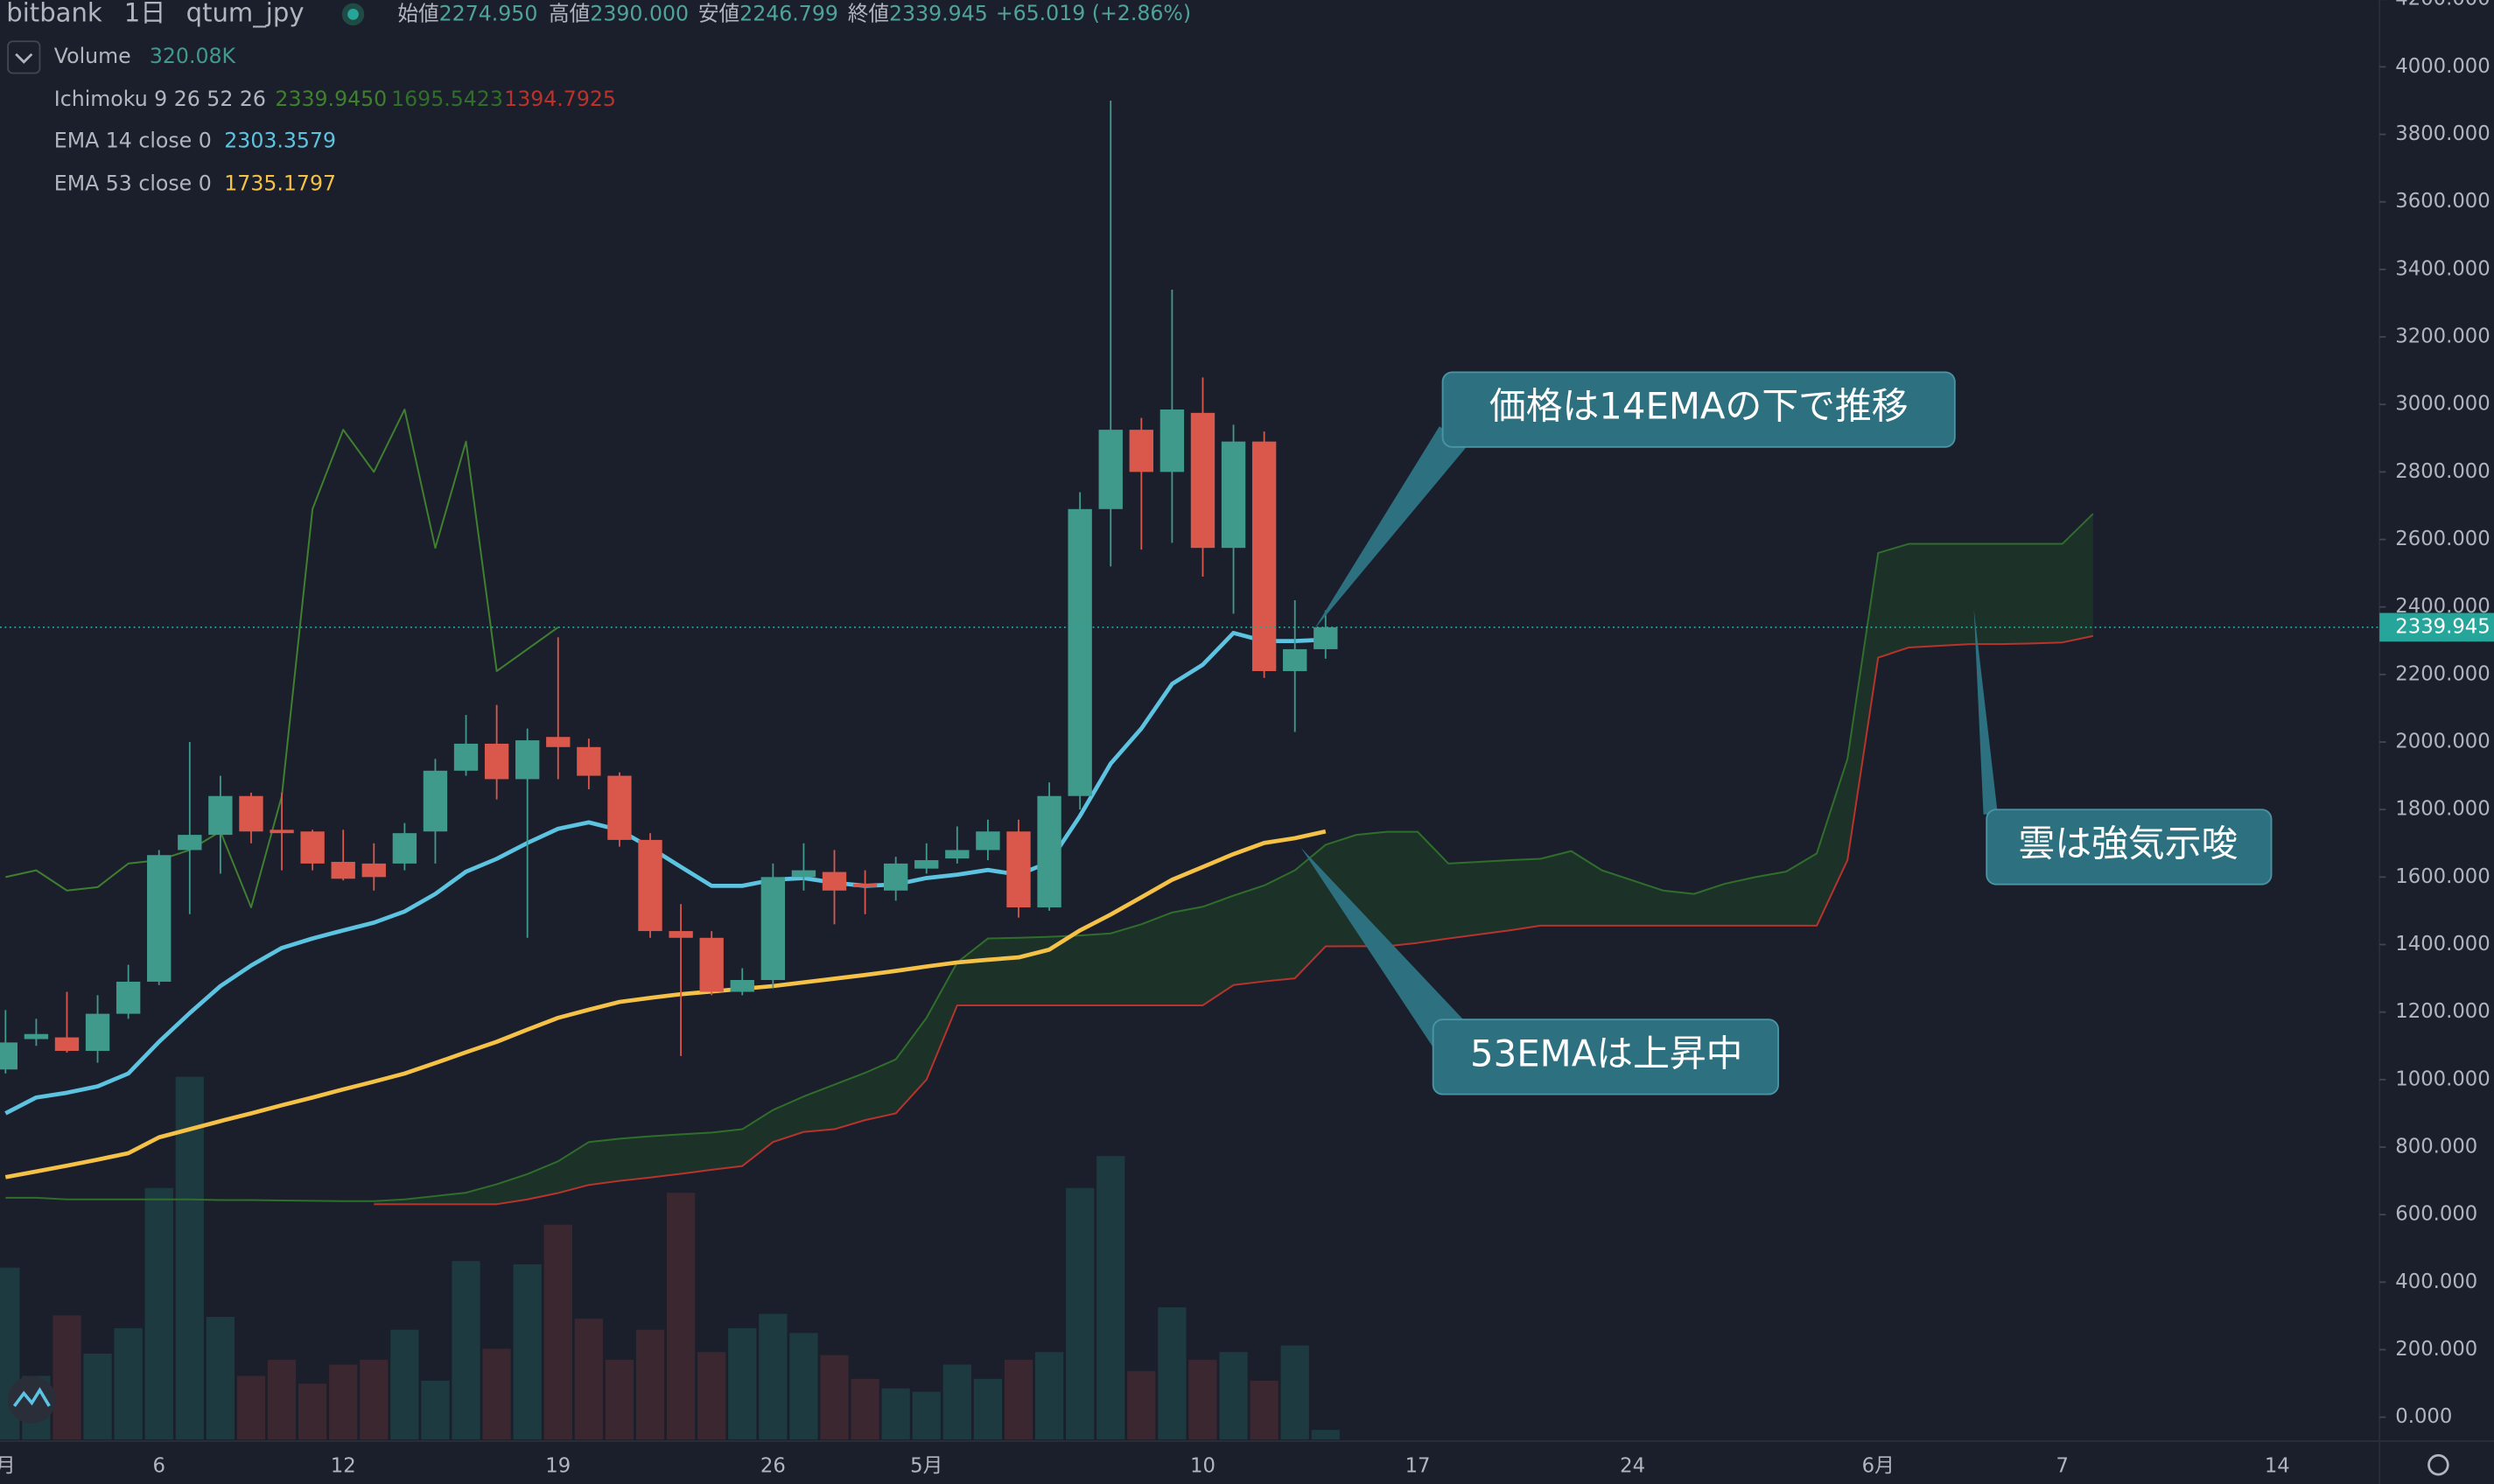  Describe the element at coordinates (2442, 404) in the screenshot. I see `y-tick-label: 3000.000` at that location.